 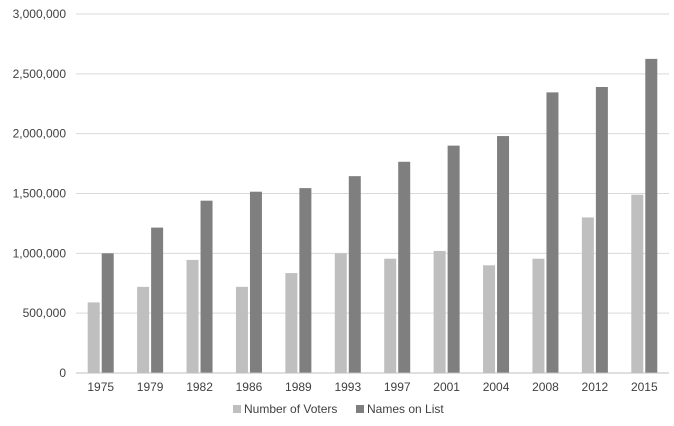 I want to click on legend-item: Number of Voters, so click(x=285, y=409).